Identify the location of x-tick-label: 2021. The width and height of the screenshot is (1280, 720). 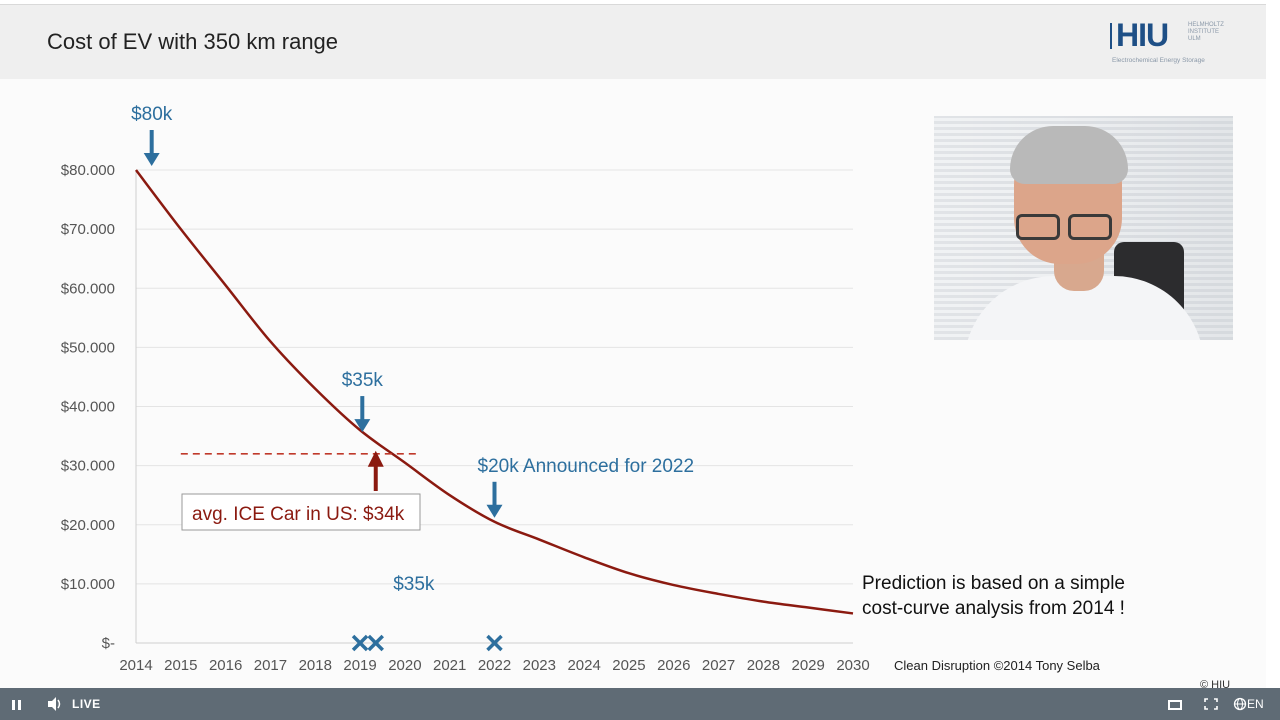
(449, 665).